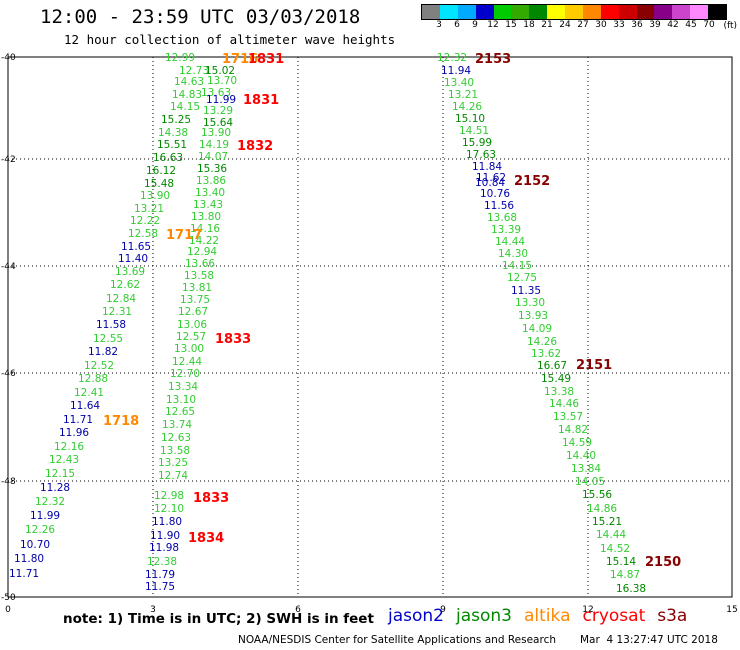 Image resolution: width=740 pixels, height=650 pixels. What do you see at coordinates (218, 111) in the screenshot?
I see `wave-height-value: 13.29` at bounding box center [218, 111].